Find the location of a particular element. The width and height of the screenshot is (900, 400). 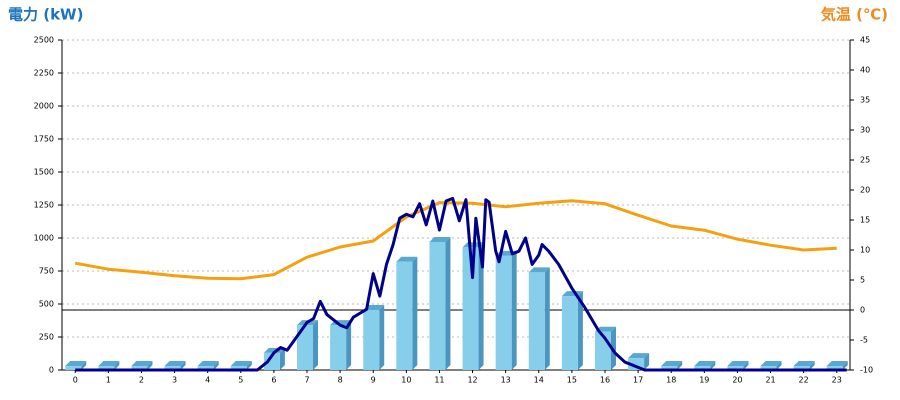

y2-tick-label: 0 is located at coordinates (862, 310).